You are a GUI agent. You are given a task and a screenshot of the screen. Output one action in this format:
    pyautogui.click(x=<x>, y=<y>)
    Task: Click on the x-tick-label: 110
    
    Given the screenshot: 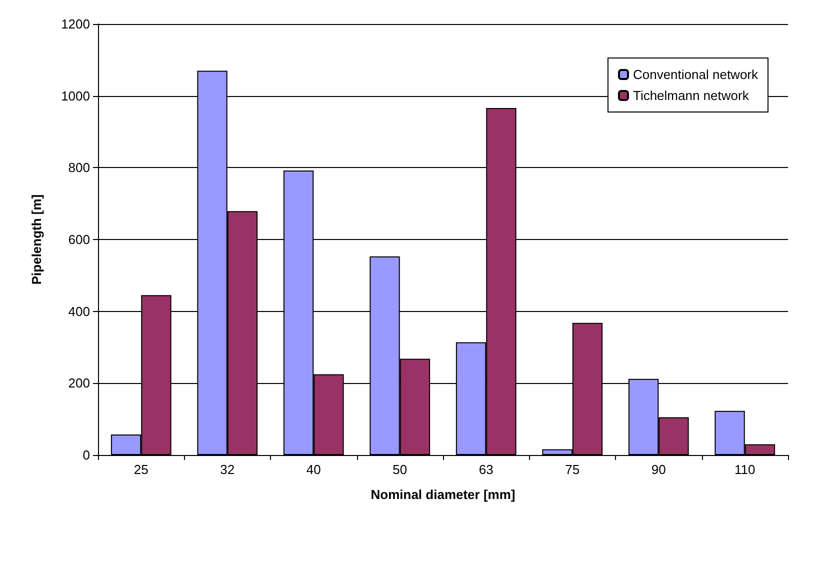 What is the action you would take?
    pyautogui.click(x=745, y=469)
    